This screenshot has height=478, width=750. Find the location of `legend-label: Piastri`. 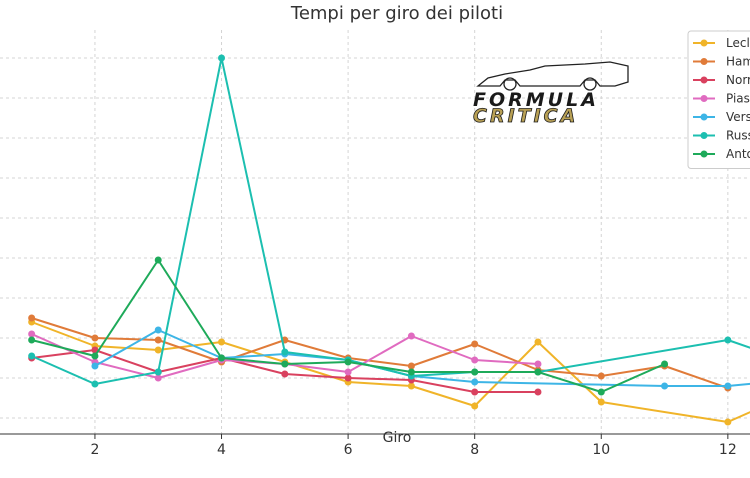

legend-label: Piastri is located at coordinates (738, 99).